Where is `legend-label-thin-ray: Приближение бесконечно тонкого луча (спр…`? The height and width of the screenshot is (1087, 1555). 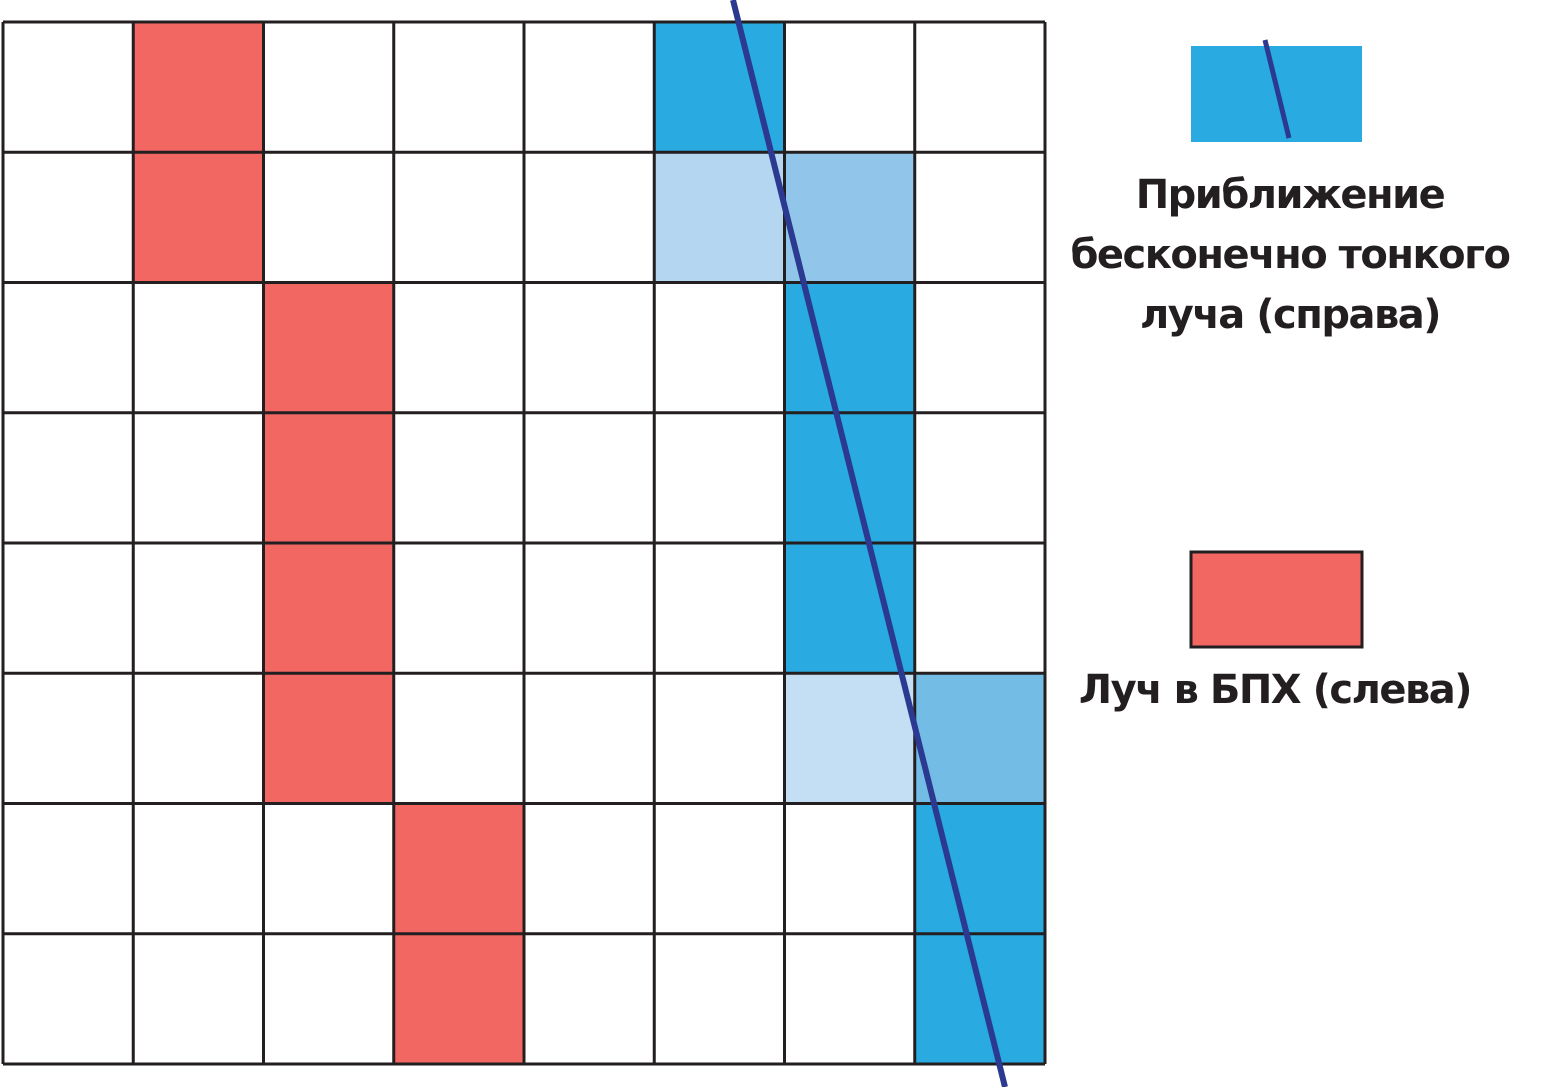
legend-label-thin-ray: Приближение бесконечно тонкого луча (спр… is located at coordinates (1290, 255).